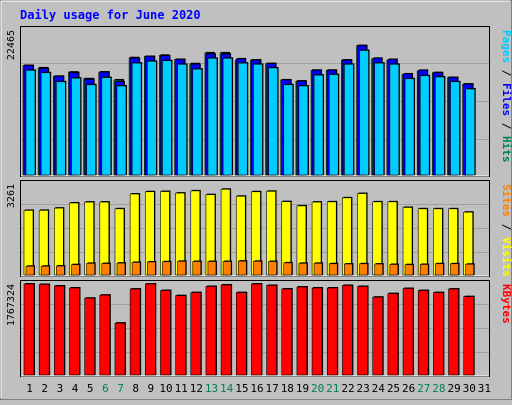 This screenshot has height=405, width=512. I want to click on panel-0-legend-part: /, so click(506, 73).